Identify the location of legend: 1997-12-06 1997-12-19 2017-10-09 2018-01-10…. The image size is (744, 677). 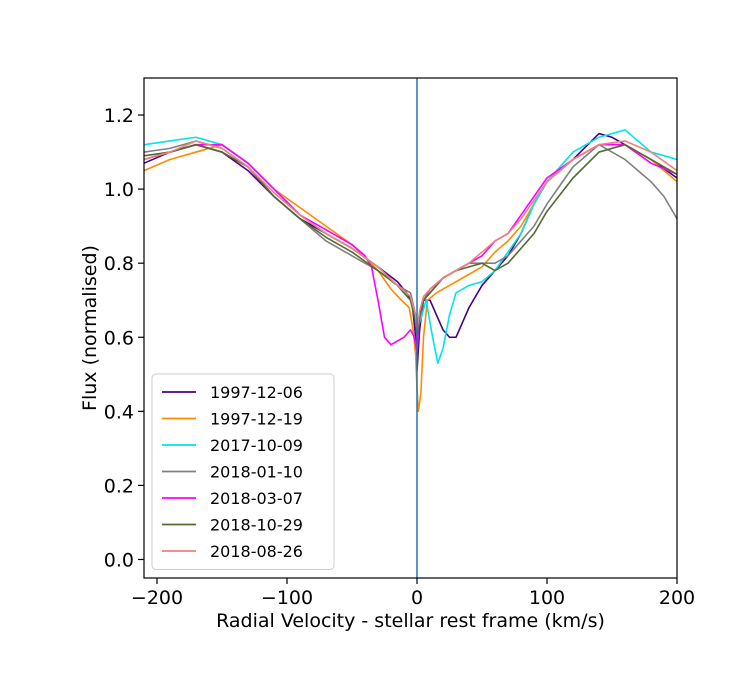
(243, 471).